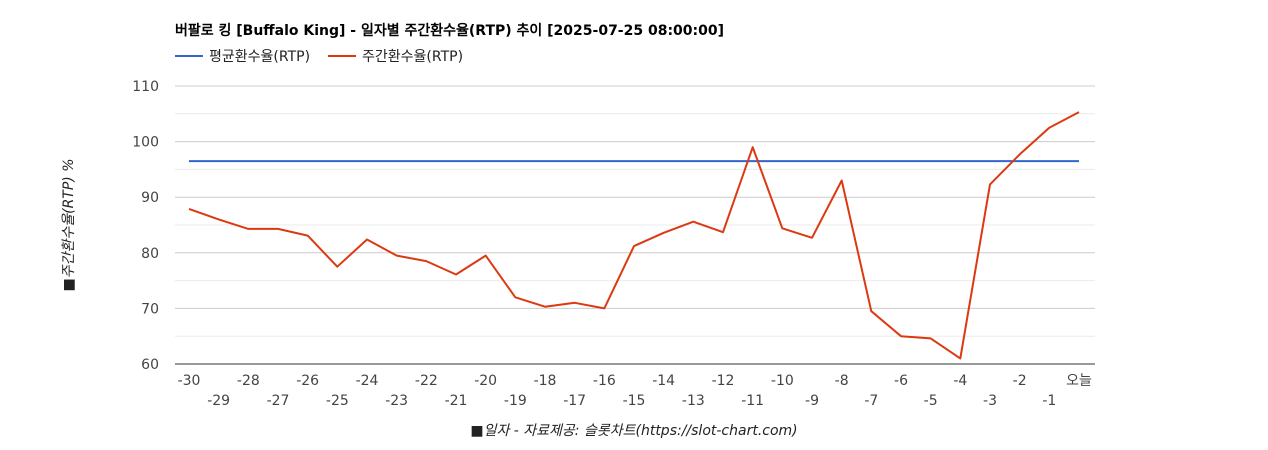 The width and height of the screenshot is (1268, 450). I want to click on y-tick-label: 110, so click(145, 87).